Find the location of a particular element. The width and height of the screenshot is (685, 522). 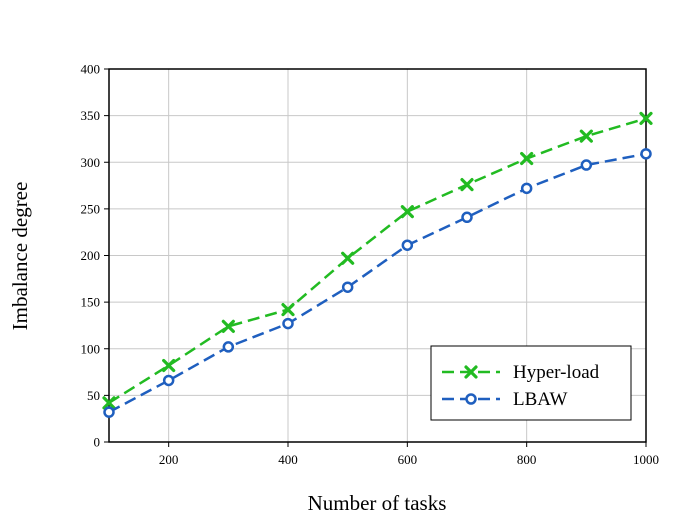

x-tick-label: 200 is located at coordinates (169, 459).